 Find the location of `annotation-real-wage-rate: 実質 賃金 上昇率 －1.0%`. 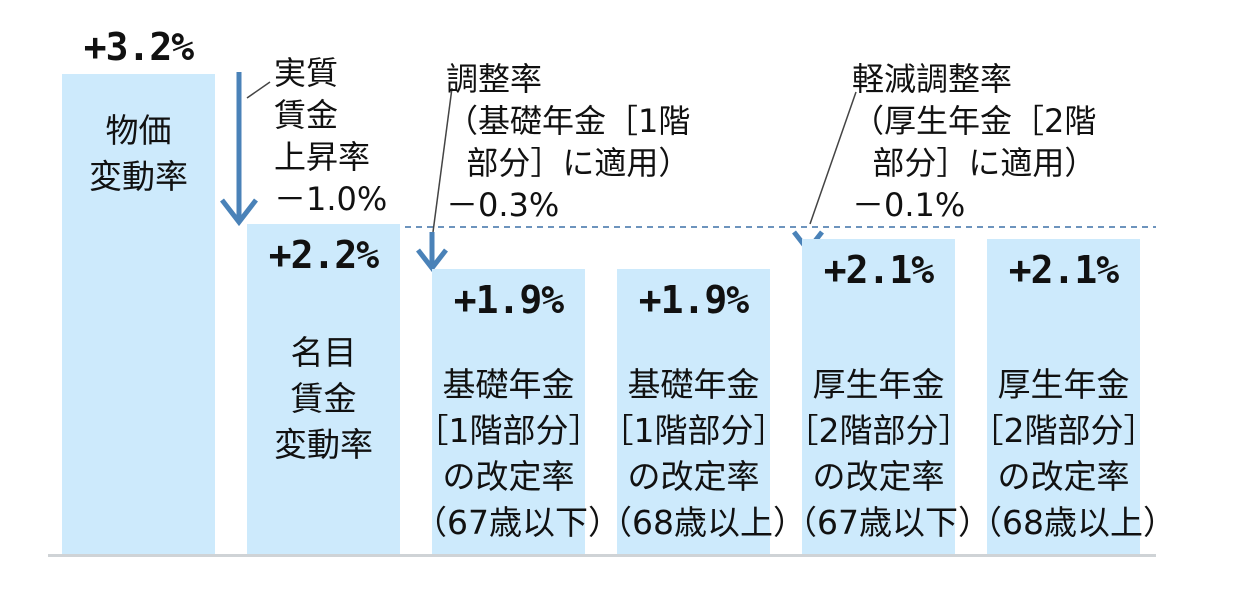

annotation-real-wage-rate: 実質 賃金 上昇率 －1.0% is located at coordinates (331, 136).